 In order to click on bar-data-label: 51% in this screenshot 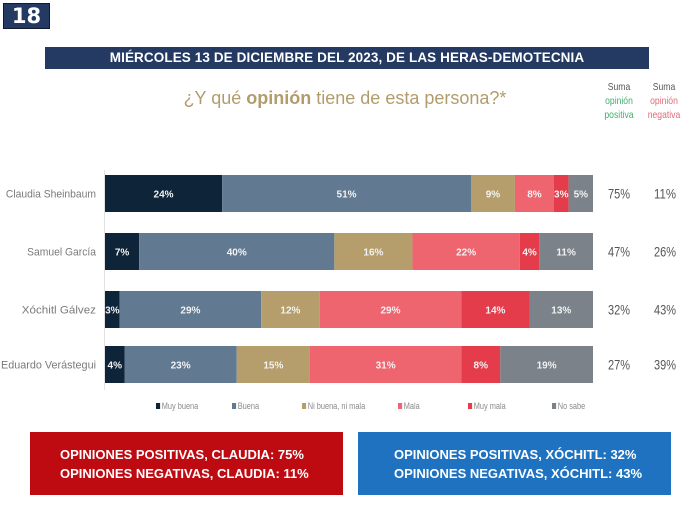, I will do `click(347, 195)`.